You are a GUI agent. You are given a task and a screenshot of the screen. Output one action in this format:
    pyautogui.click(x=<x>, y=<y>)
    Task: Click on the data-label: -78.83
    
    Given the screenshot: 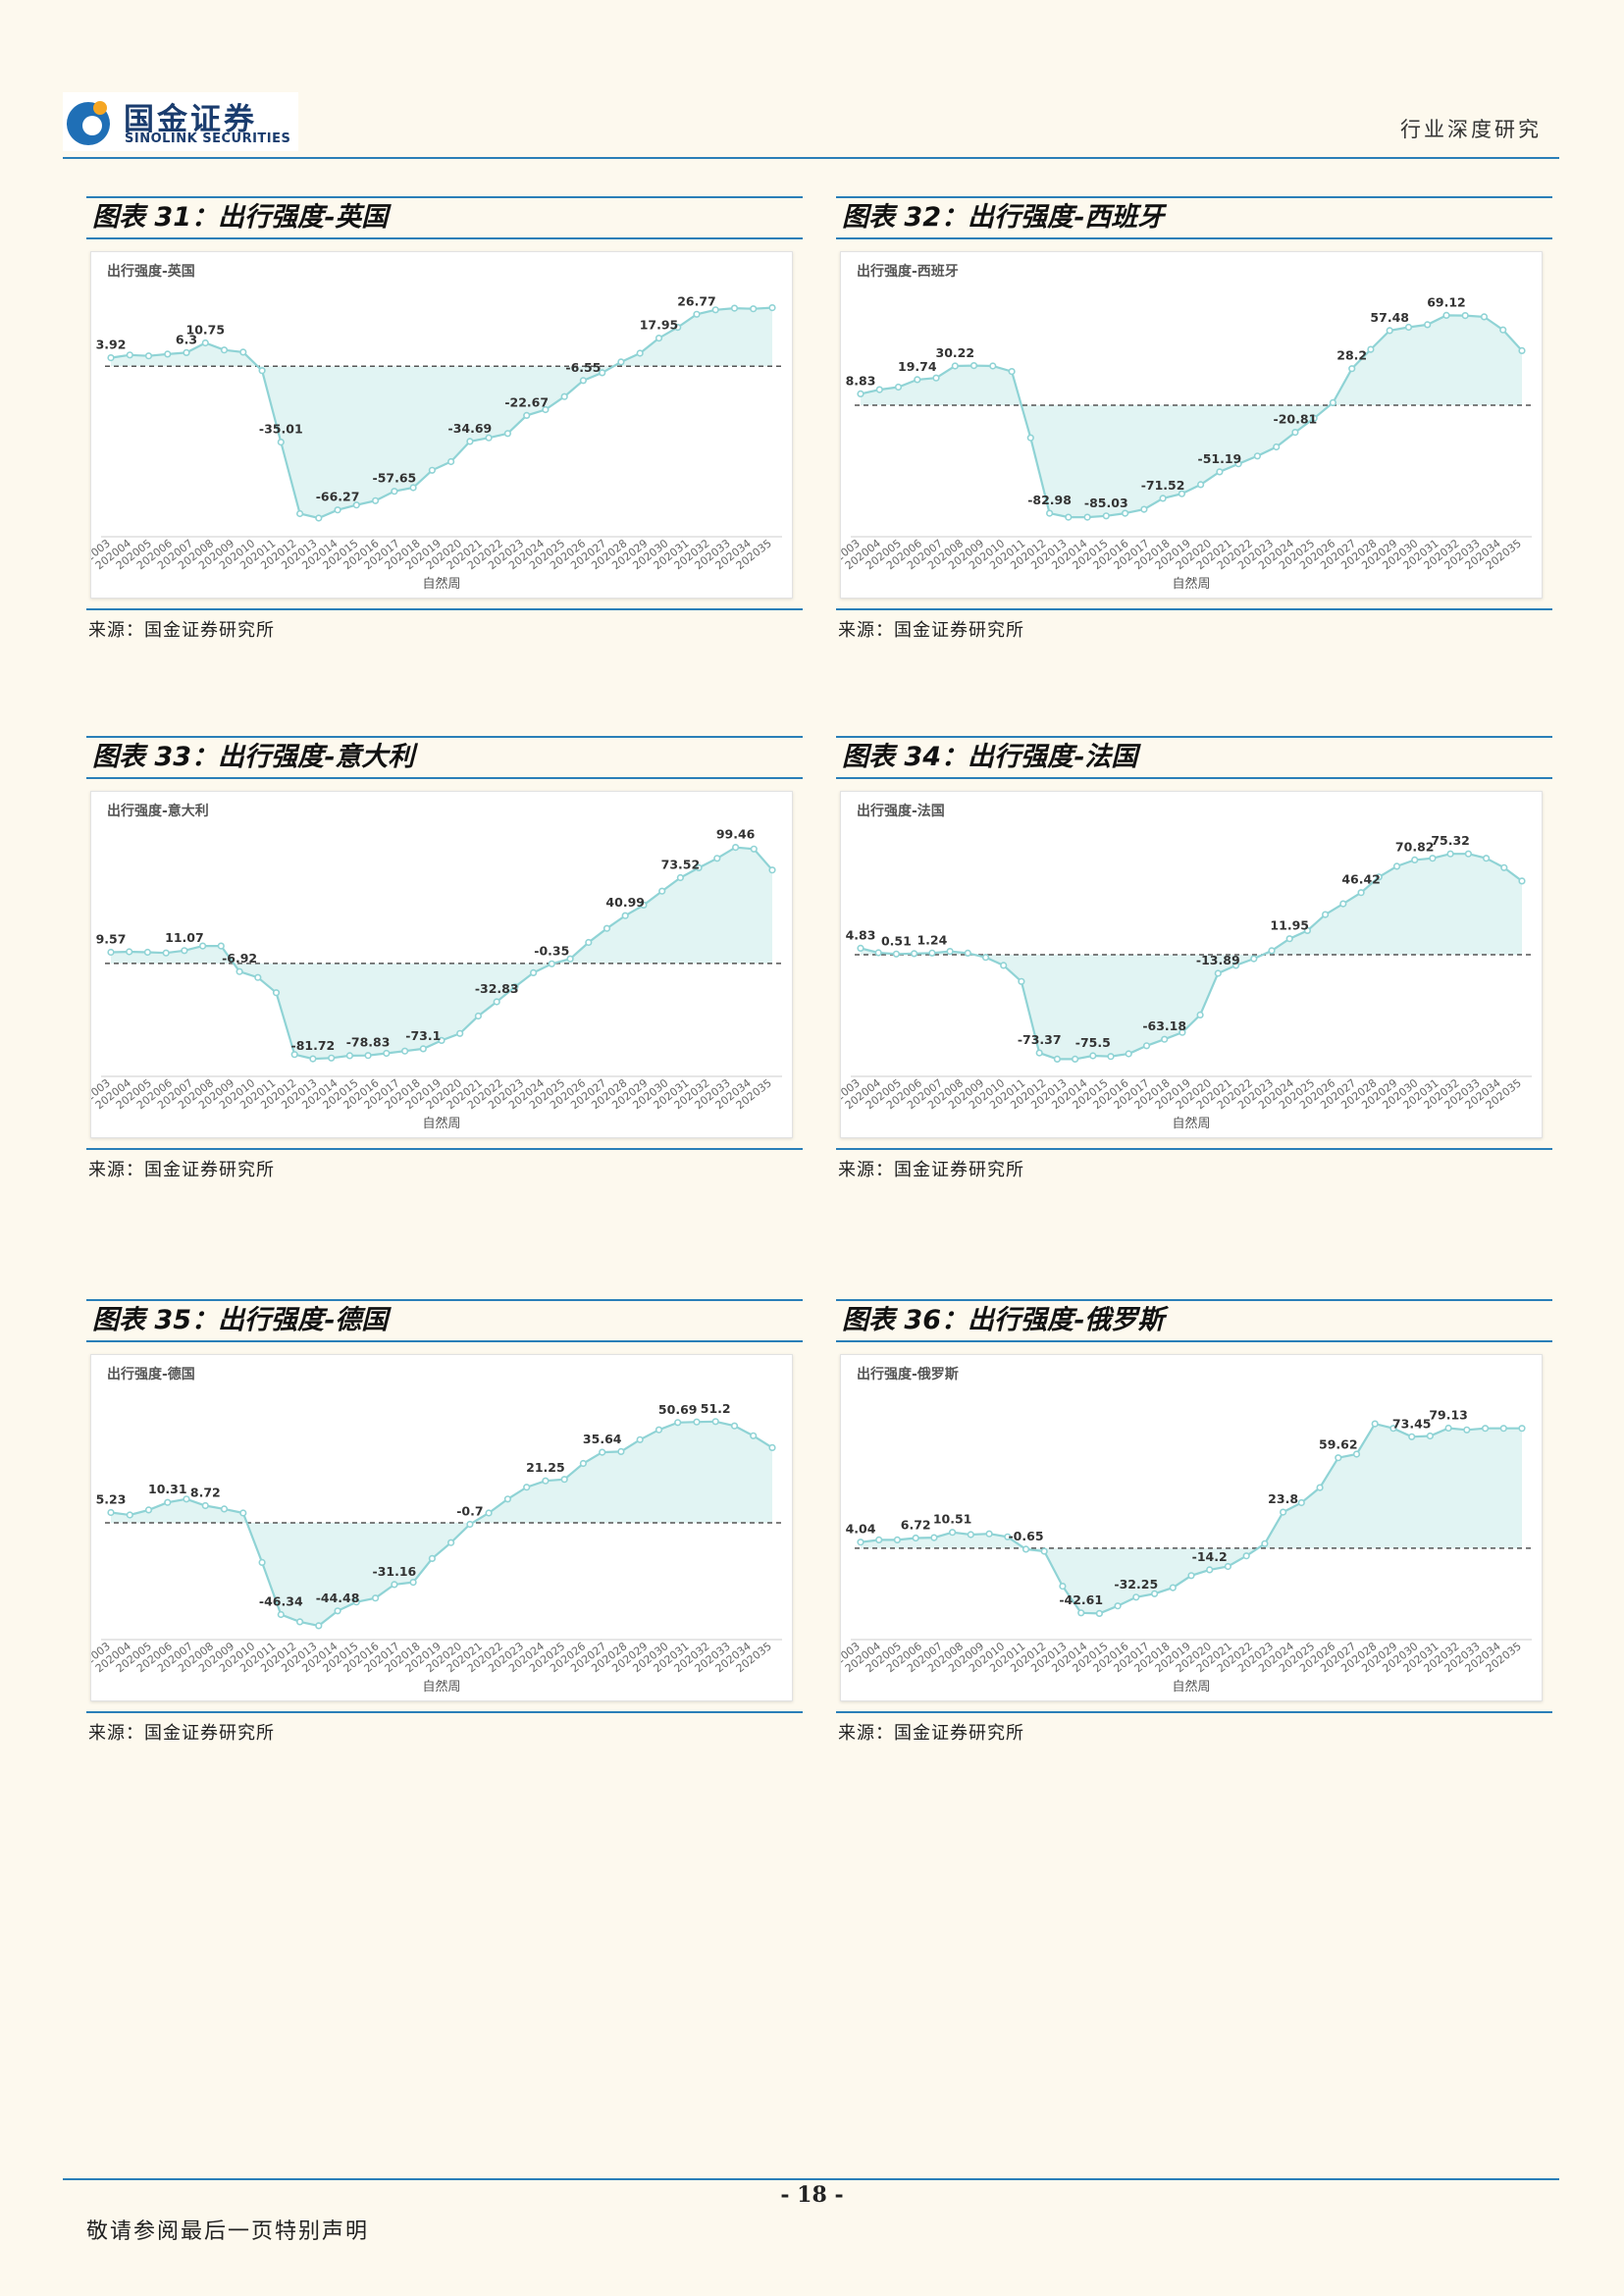 What is the action you would take?
    pyautogui.click(x=368, y=1042)
    